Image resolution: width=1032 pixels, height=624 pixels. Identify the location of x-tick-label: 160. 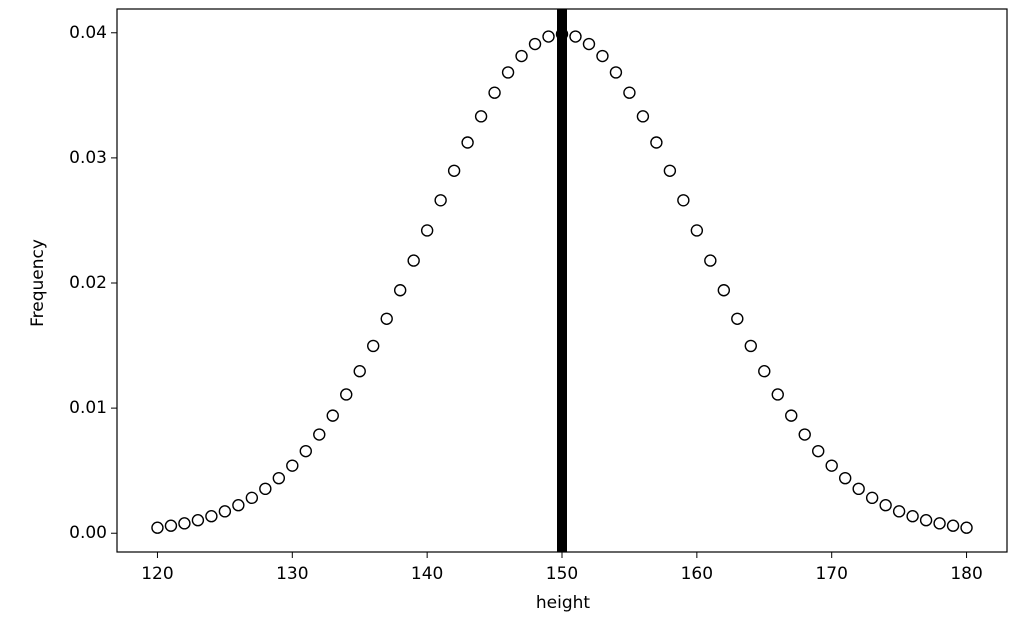
(697, 574).